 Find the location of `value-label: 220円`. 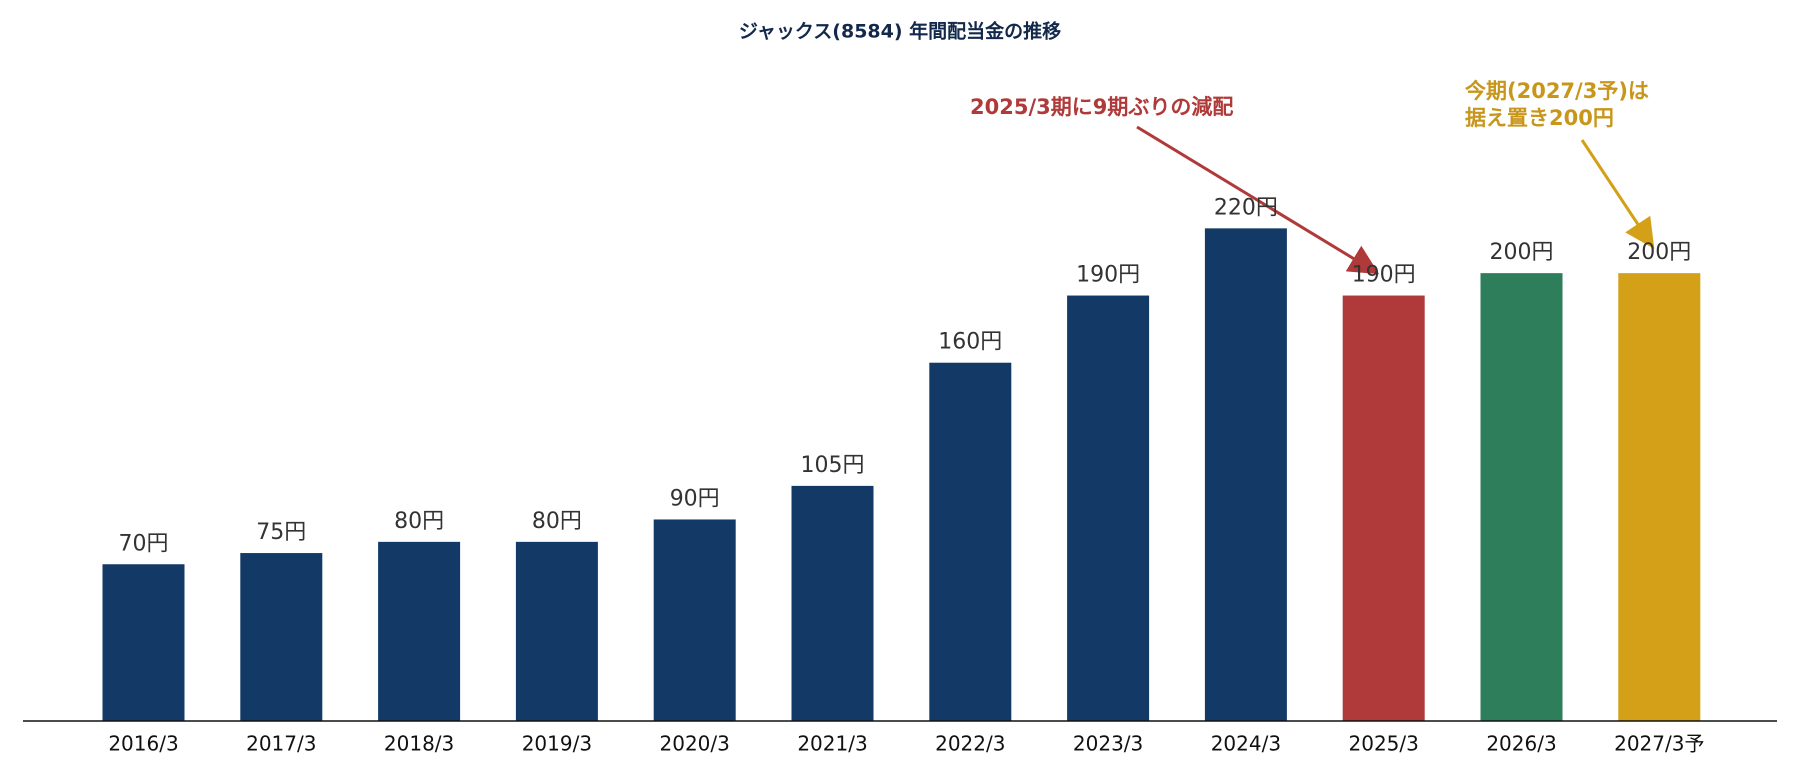

value-label: 220円 is located at coordinates (1246, 207).